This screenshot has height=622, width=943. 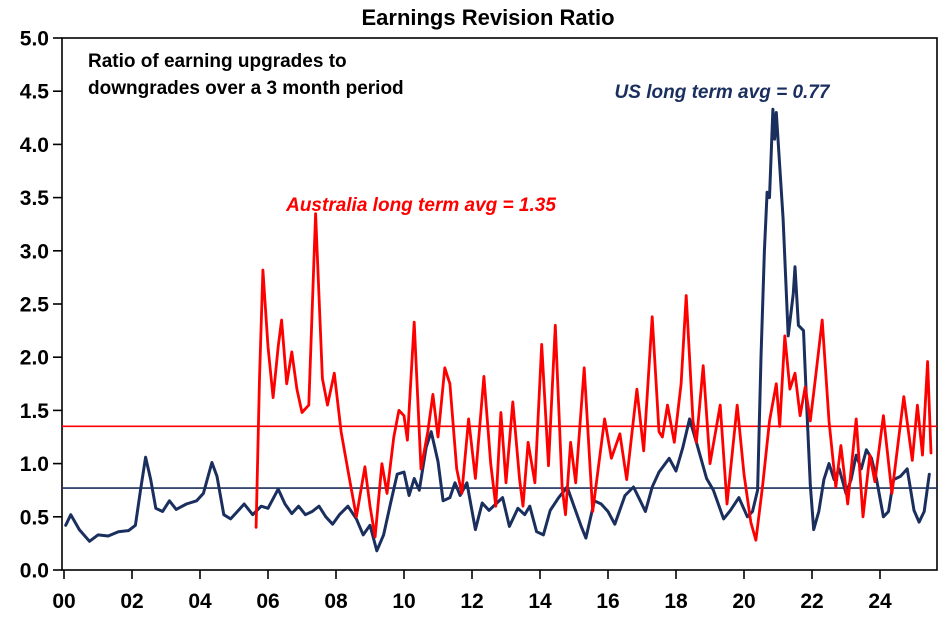 What do you see at coordinates (35, 411) in the screenshot?
I see `y-tick-label: 1.5` at bounding box center [35, 411].